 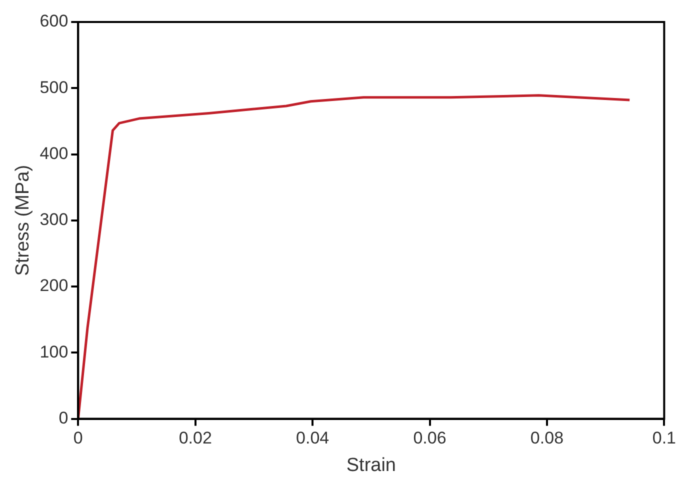 What do you see at coordinates (195, 438) in the screenshot?
I see `x-tick-label: 0.02` at bounding box center [195, 438].